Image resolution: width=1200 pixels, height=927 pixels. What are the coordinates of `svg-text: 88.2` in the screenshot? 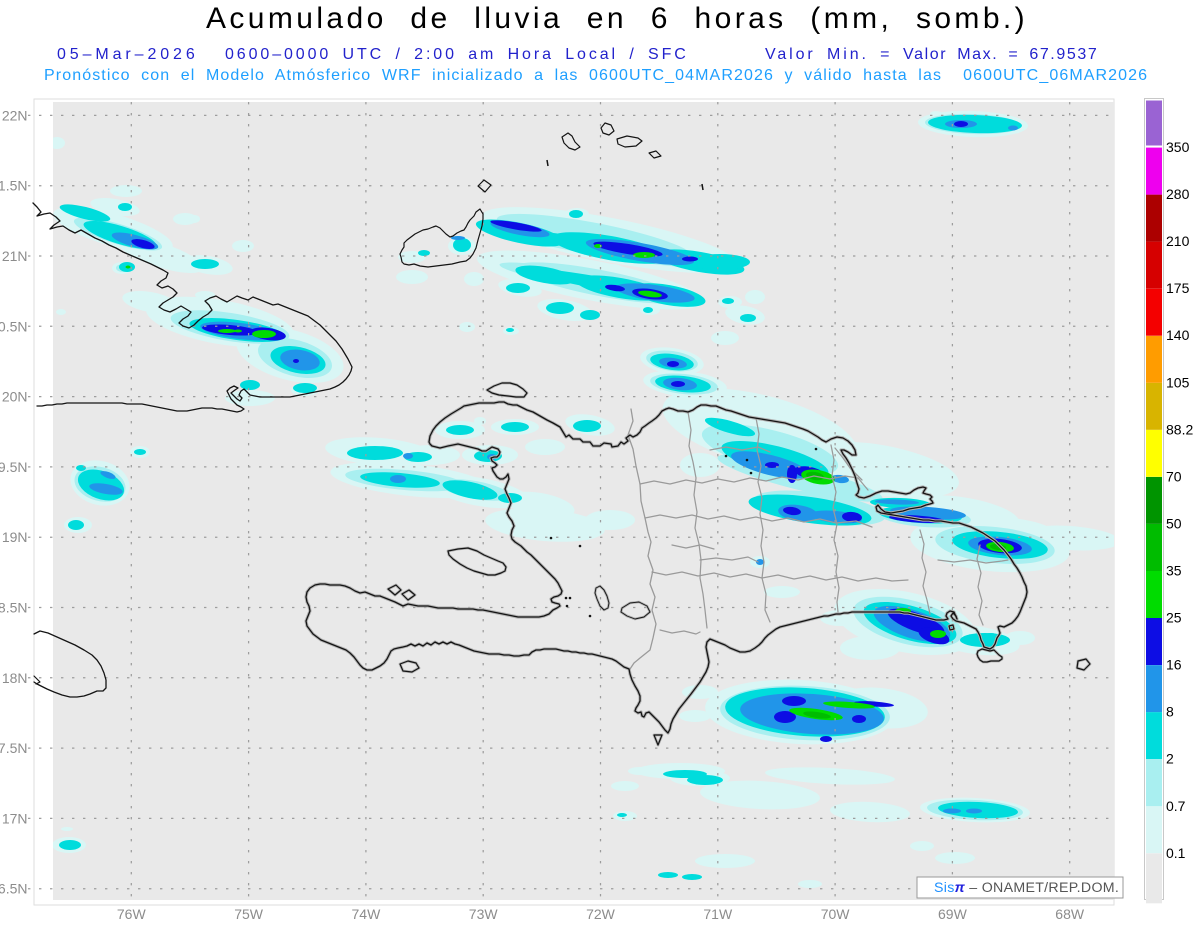 It's located at (1179, 429).